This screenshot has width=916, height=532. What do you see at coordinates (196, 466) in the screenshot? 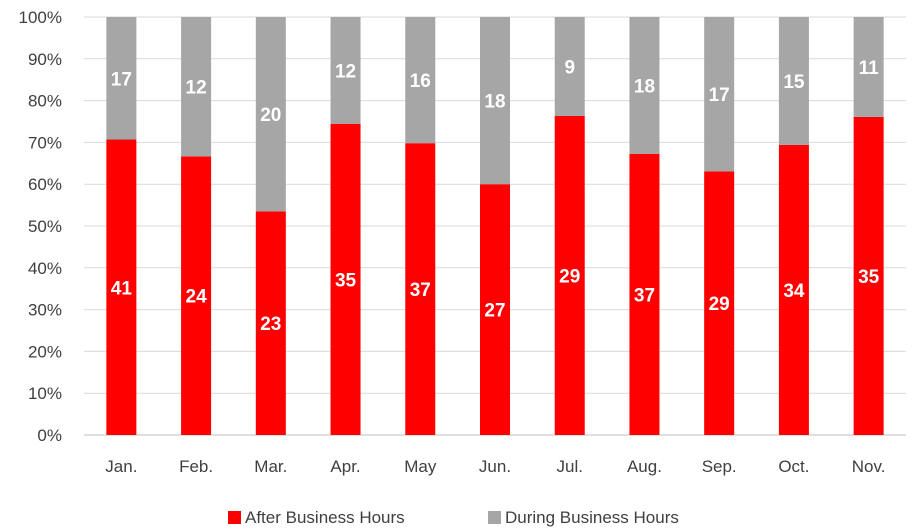
I see `x-tick-label: Feb.` at bounding box center [196, 466].